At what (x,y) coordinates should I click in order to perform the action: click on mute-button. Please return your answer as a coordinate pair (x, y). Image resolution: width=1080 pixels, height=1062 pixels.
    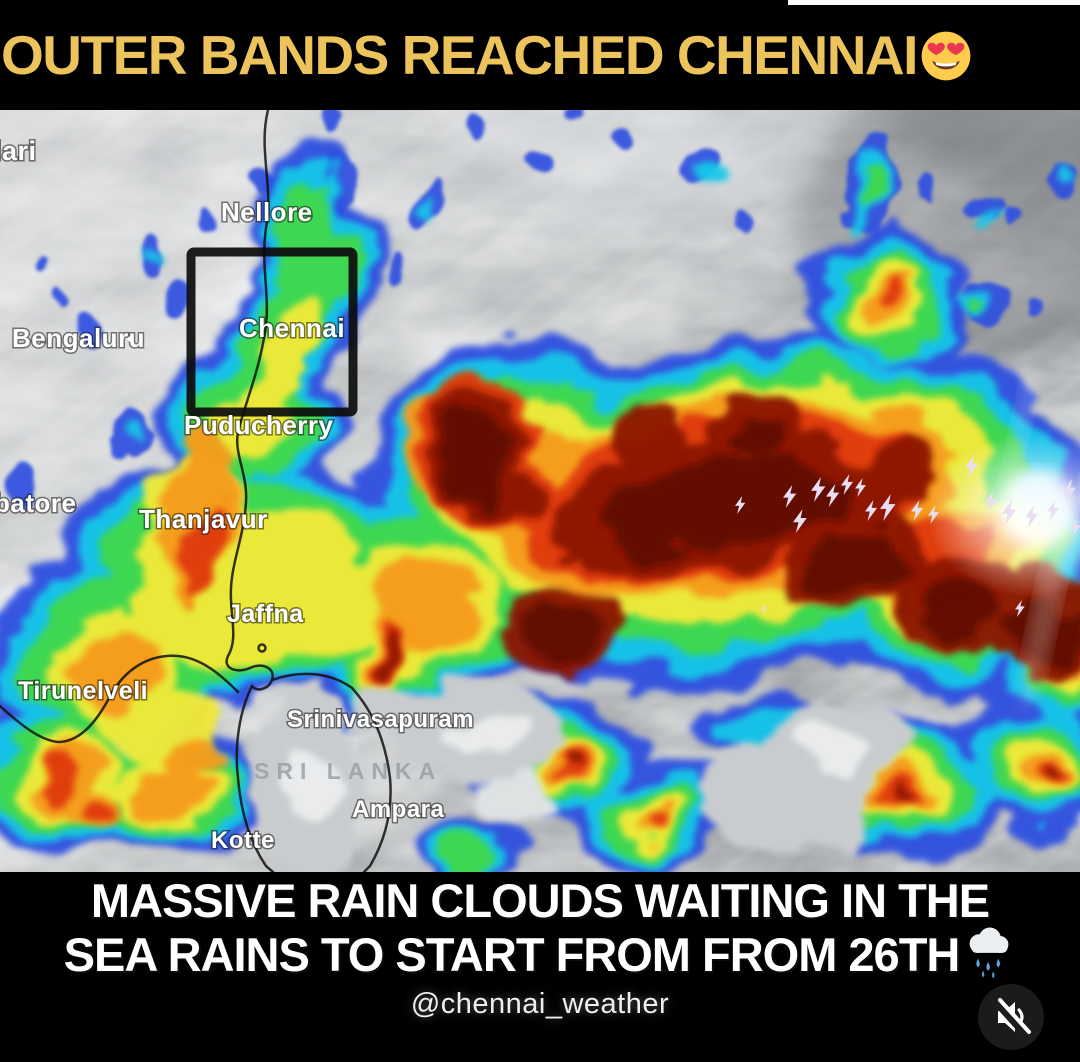
    Looking at the image, I should click on (1011, 1017).